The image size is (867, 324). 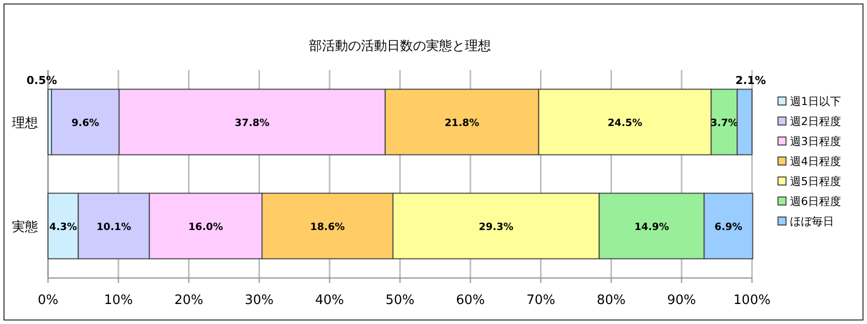 What do you see at coordinates (750, 81) in the screenshot?
I see `data-label: 2.1%` at bounding box center [750, 81].